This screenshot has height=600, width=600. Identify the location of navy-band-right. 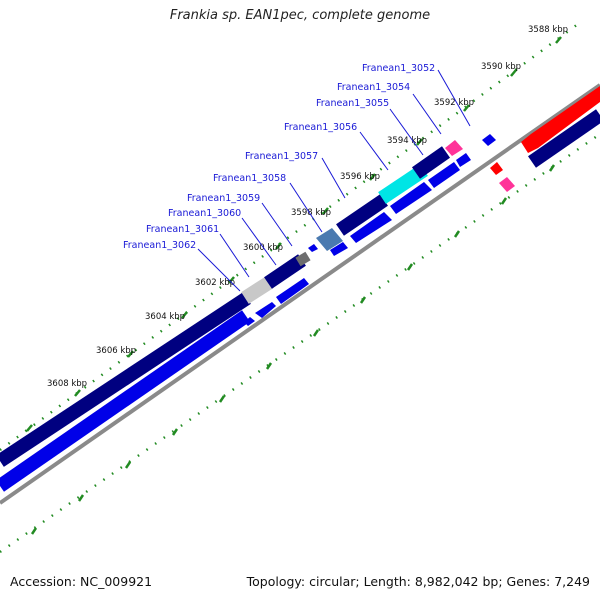
(564, 138).